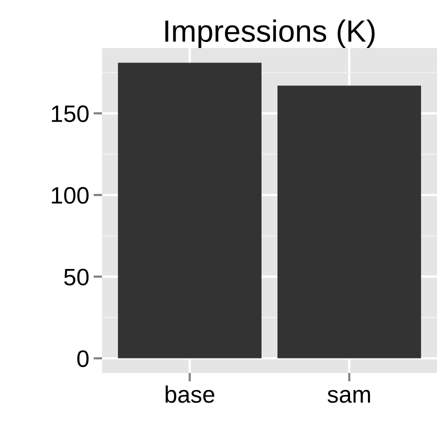 Image resolution: width=437 pixels, height=422 pixels. I want to click on y-tick-label: 0, so click(83, 359).